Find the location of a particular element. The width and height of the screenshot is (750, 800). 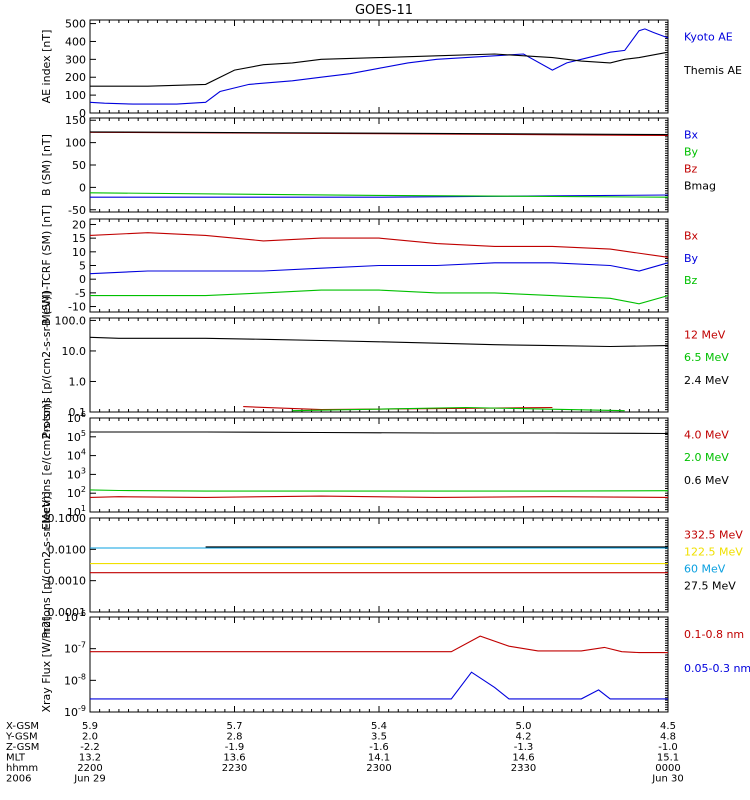

y-tick-label: 15 is located at coordinates (79, 238).